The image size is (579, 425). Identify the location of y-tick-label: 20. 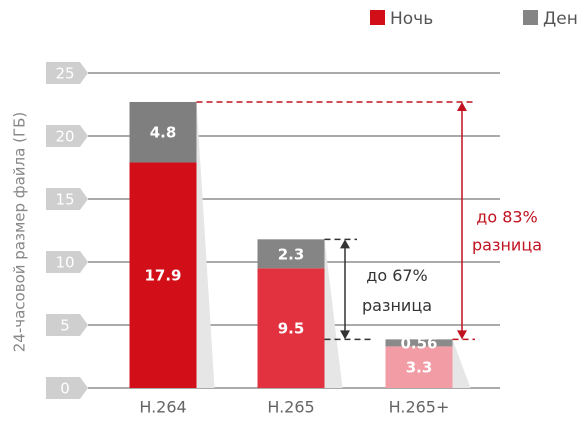
(64, 137).